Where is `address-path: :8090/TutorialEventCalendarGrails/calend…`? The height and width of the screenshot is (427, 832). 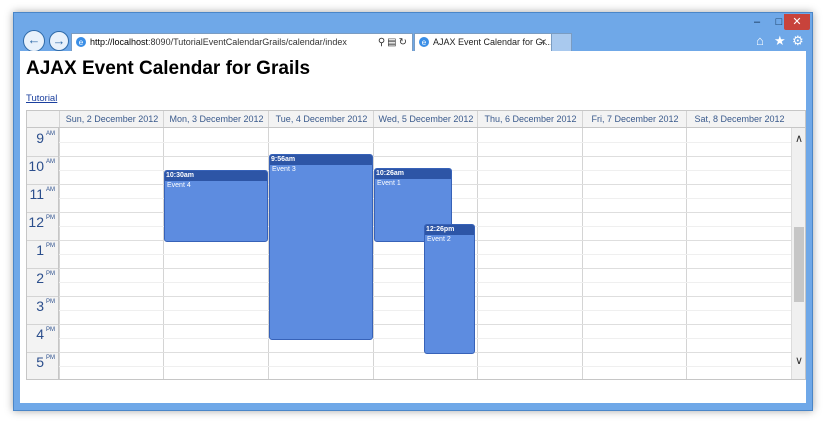
address-path: :8090/TutorialEventCalendarGrails/calend… is located at coordinates (247, 42).